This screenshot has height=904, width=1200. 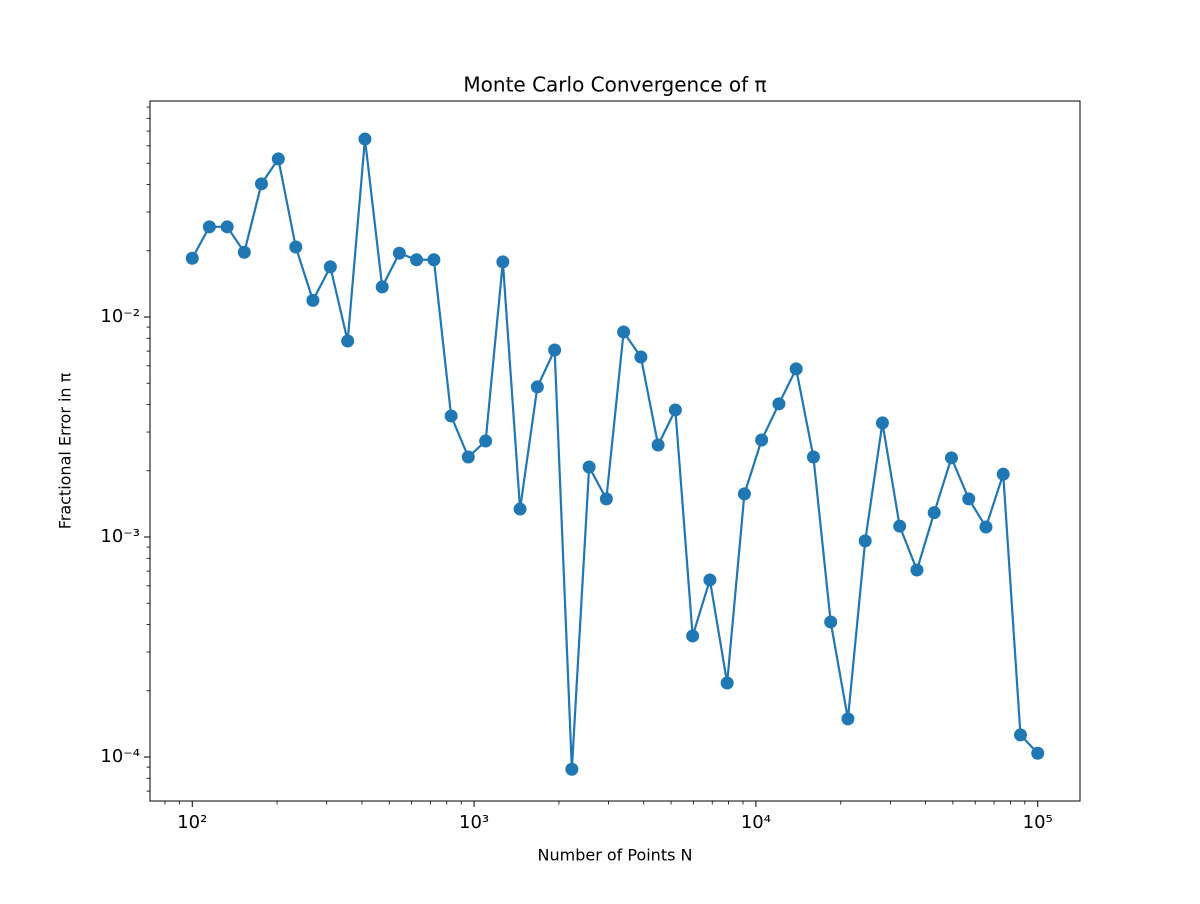 What do you see at coordinates (65, 450) in the screenshot?
I see `y-axis-label: Fractional Error in π` at bounding box center [65, 450].